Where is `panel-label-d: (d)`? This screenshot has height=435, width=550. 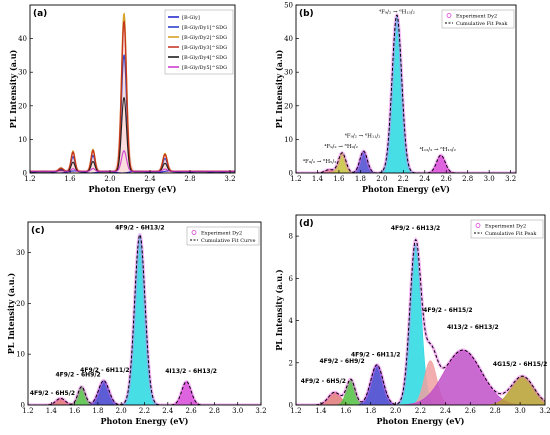
panel-label-d: (d) is located at coordinates (306, 224).